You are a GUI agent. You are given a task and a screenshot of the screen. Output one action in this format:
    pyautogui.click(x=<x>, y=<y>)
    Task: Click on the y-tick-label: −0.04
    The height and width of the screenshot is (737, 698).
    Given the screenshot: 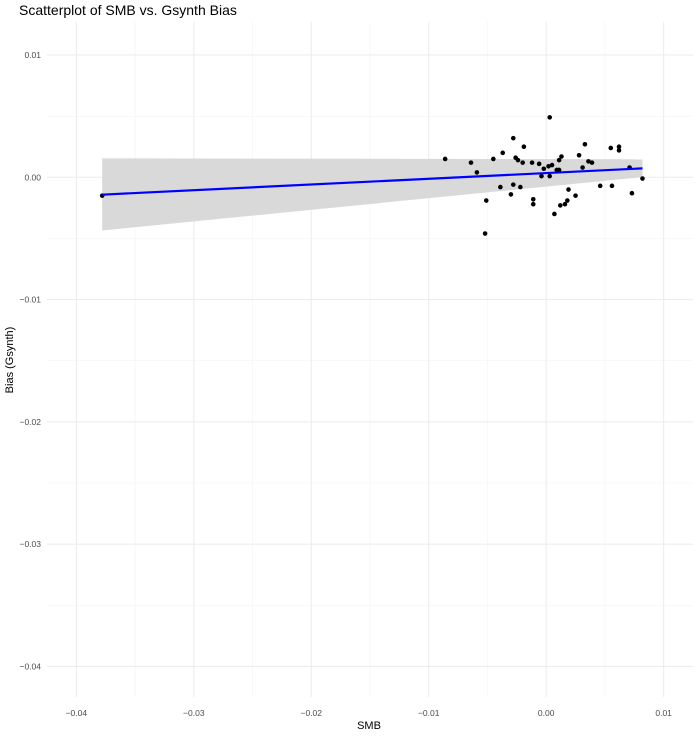 What is the action you would take?
    pyautogui.click(x=30, y=666)
    